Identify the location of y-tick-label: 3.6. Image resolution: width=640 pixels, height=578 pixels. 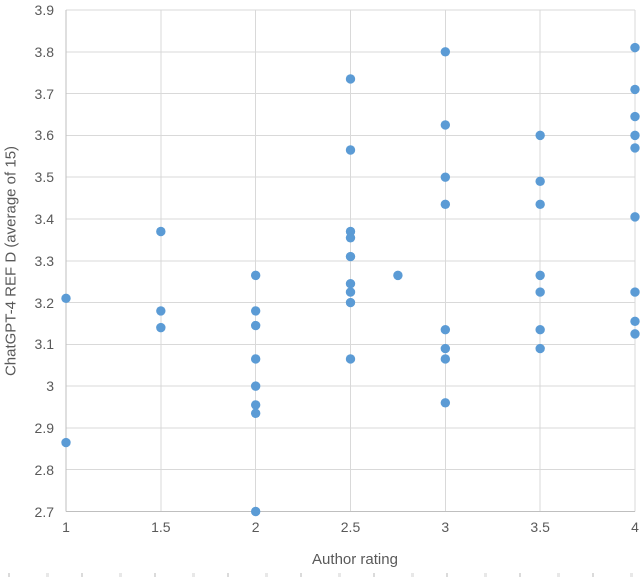
(44, 135).